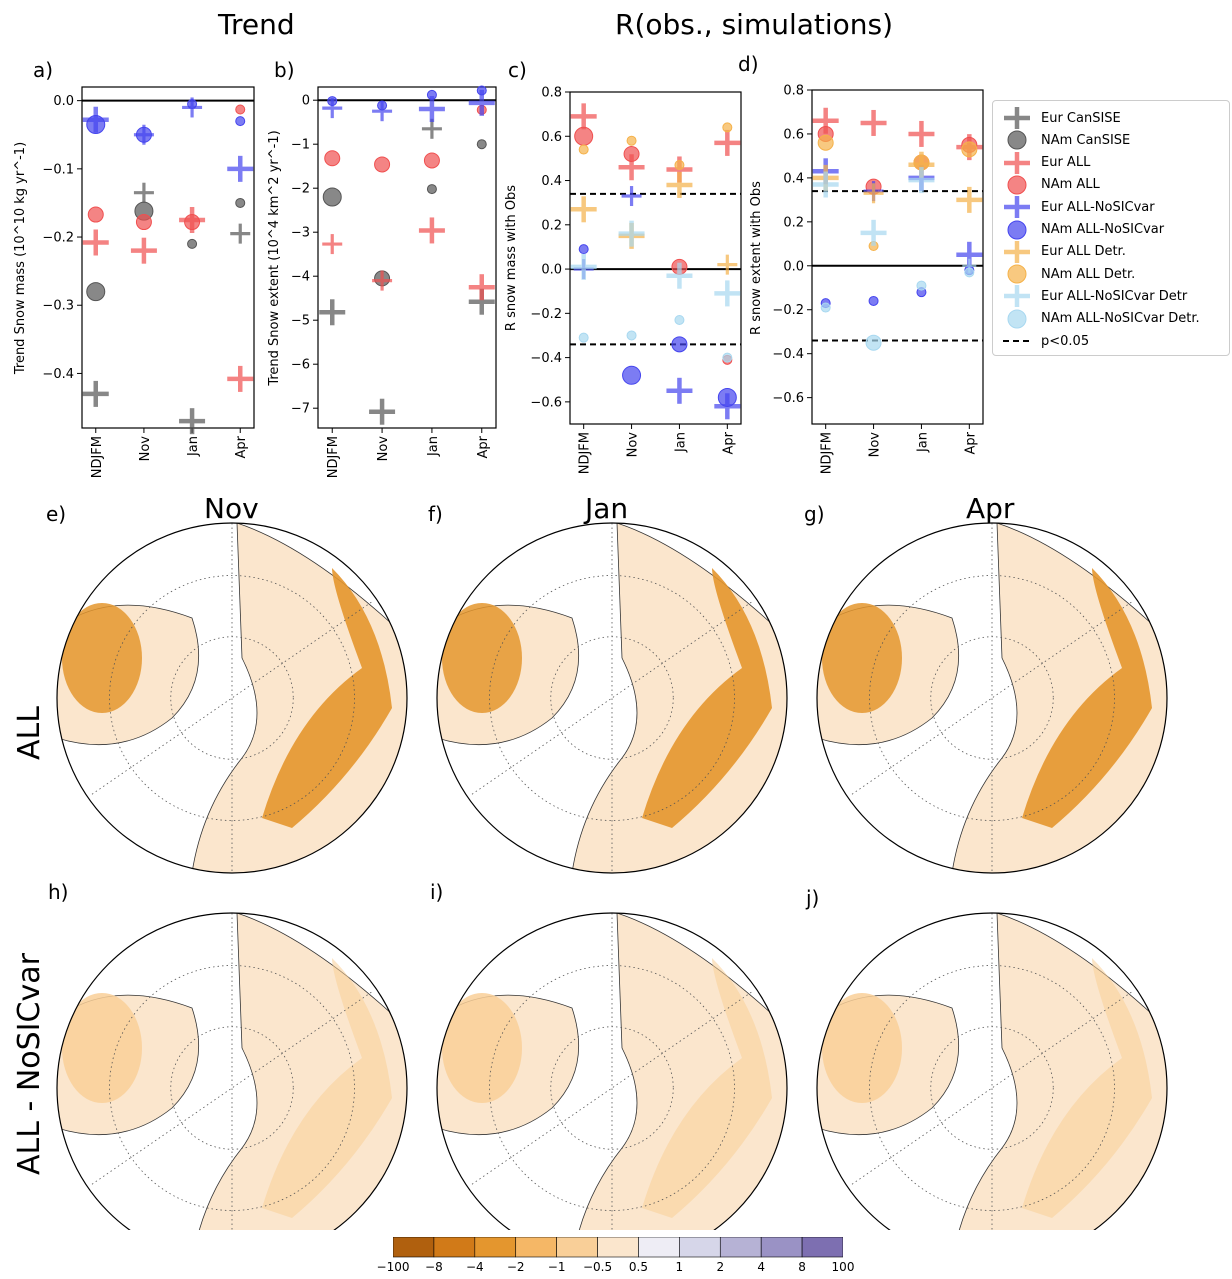 The image size is (1232, 1279). I want to click on colorbar-tick-label: −1, so click(556, 1267).